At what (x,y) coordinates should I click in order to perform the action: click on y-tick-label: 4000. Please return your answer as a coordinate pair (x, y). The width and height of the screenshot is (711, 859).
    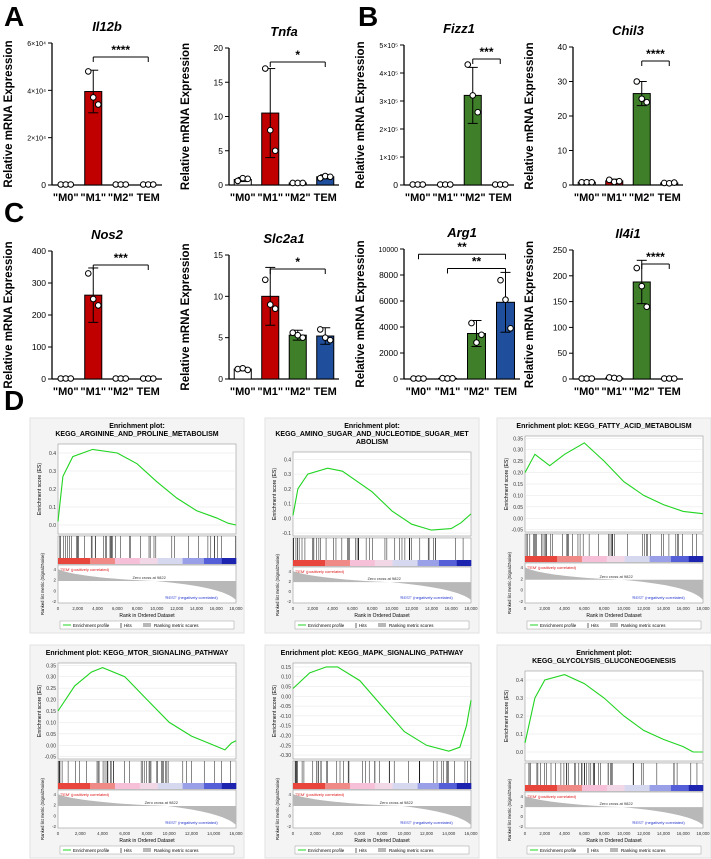
    Looking at the image, I should click on (388, 327).